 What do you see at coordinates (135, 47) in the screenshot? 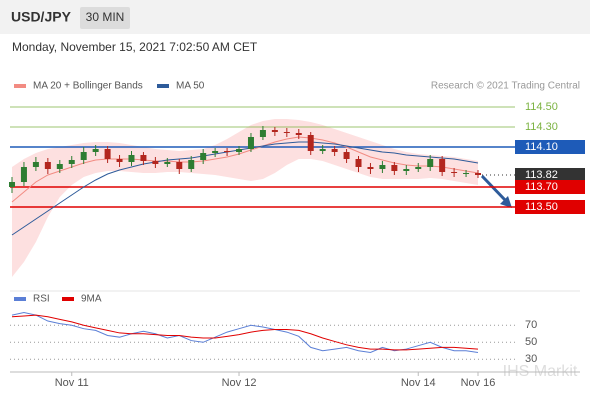
I see `timestamp: Monday, November 15, 2021 7:02:50 AM CET` at bounding box center [135, 47].